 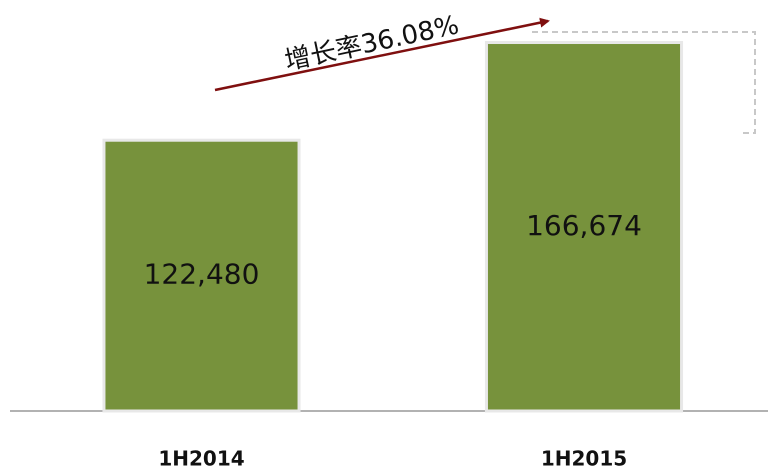 What do you see at coordinates (372, 43) in the screenshot?
I see `annotation: 增长率36.08%` at bounding box center [372, 43].